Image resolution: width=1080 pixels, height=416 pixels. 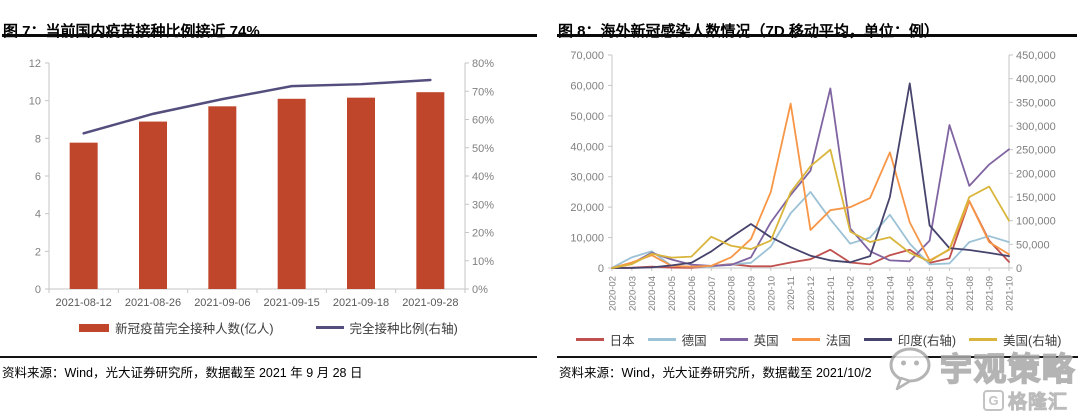 What do you see at coordinates (38, 139) in the screenshot?
I see `y-axis-label-left: 8` at bounding box center [38, 139].